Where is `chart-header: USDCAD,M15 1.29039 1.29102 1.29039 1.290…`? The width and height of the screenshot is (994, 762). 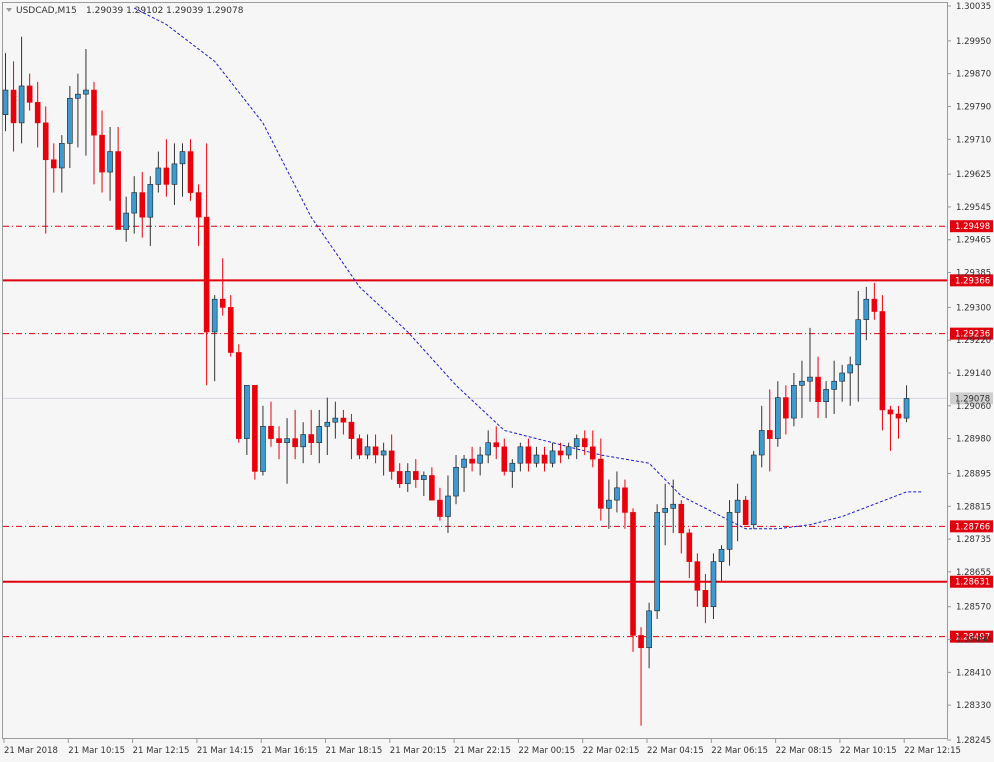 chart-header: USDCAD,M15 1.29039 1.29102 1.29039 1.290… is located at coordinates (125, 11).